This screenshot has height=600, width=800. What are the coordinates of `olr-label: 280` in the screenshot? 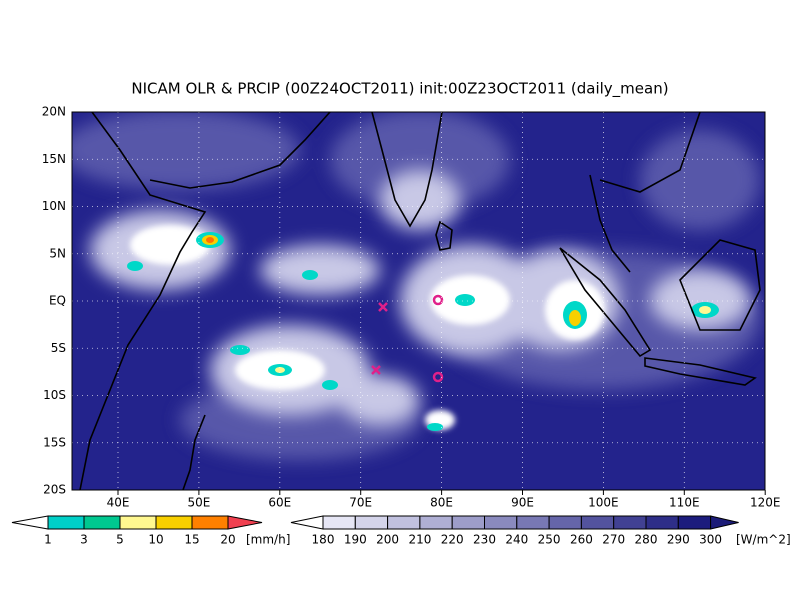 It's located at (646, 540).